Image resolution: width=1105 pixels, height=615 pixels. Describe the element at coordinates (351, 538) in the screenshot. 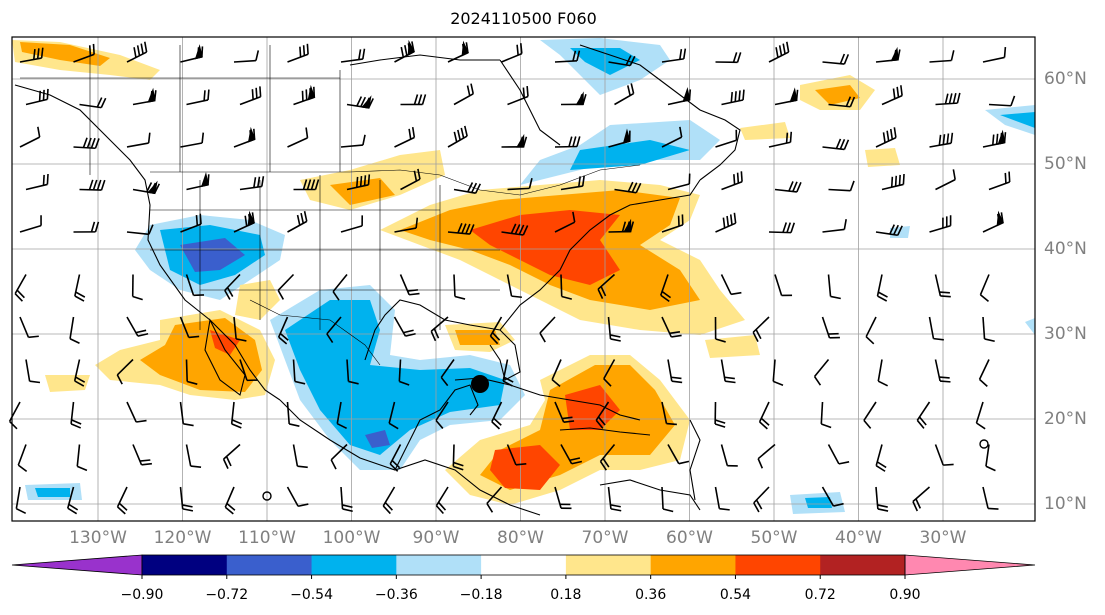

I see `longitude-label: 100°W` at that location.